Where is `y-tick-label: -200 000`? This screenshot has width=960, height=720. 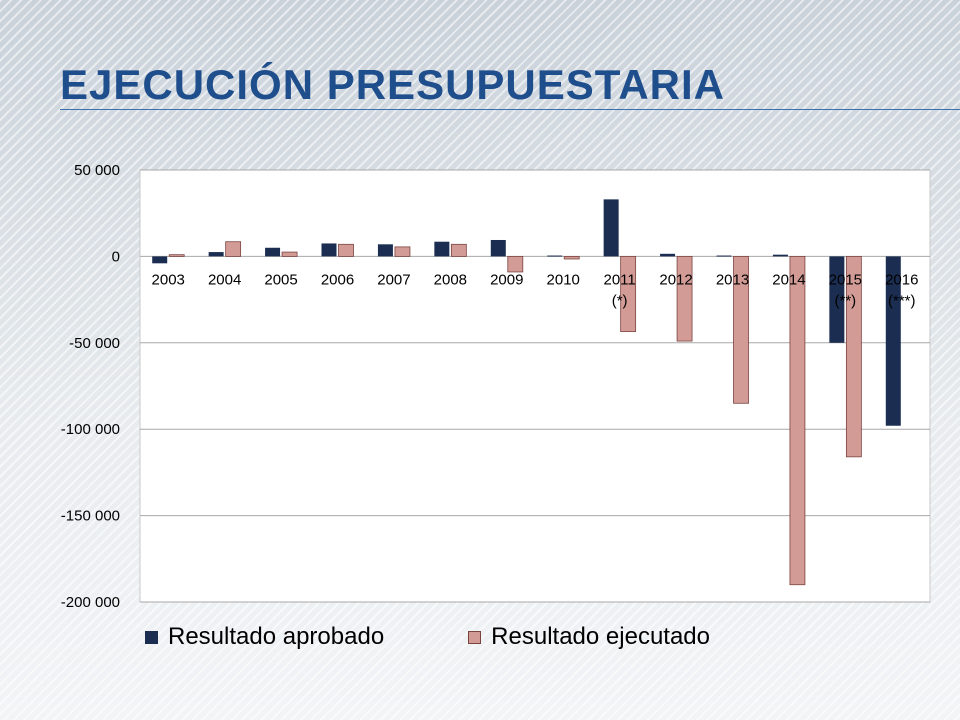
y-tick-label: -200 000 is located at coordinates (90, 602).